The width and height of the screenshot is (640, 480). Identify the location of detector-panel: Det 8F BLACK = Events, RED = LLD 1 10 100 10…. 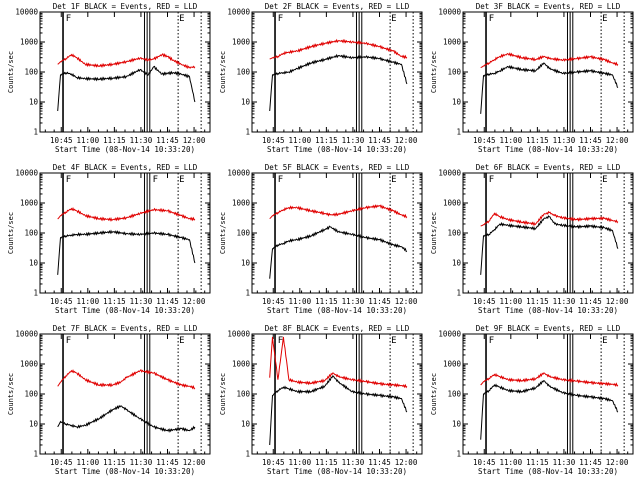
(321, 400).